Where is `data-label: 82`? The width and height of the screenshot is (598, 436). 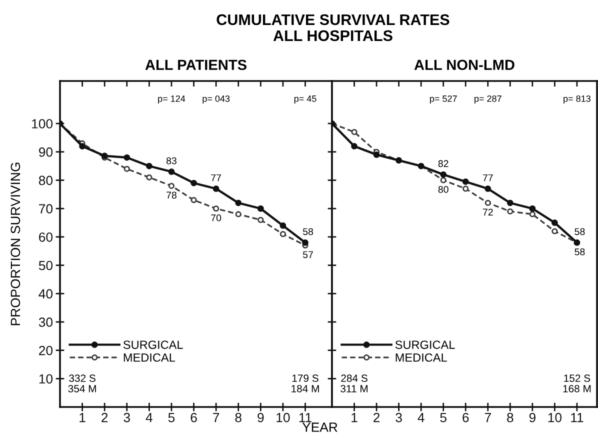
data-label: 82 is located at coordinates (443, 164).